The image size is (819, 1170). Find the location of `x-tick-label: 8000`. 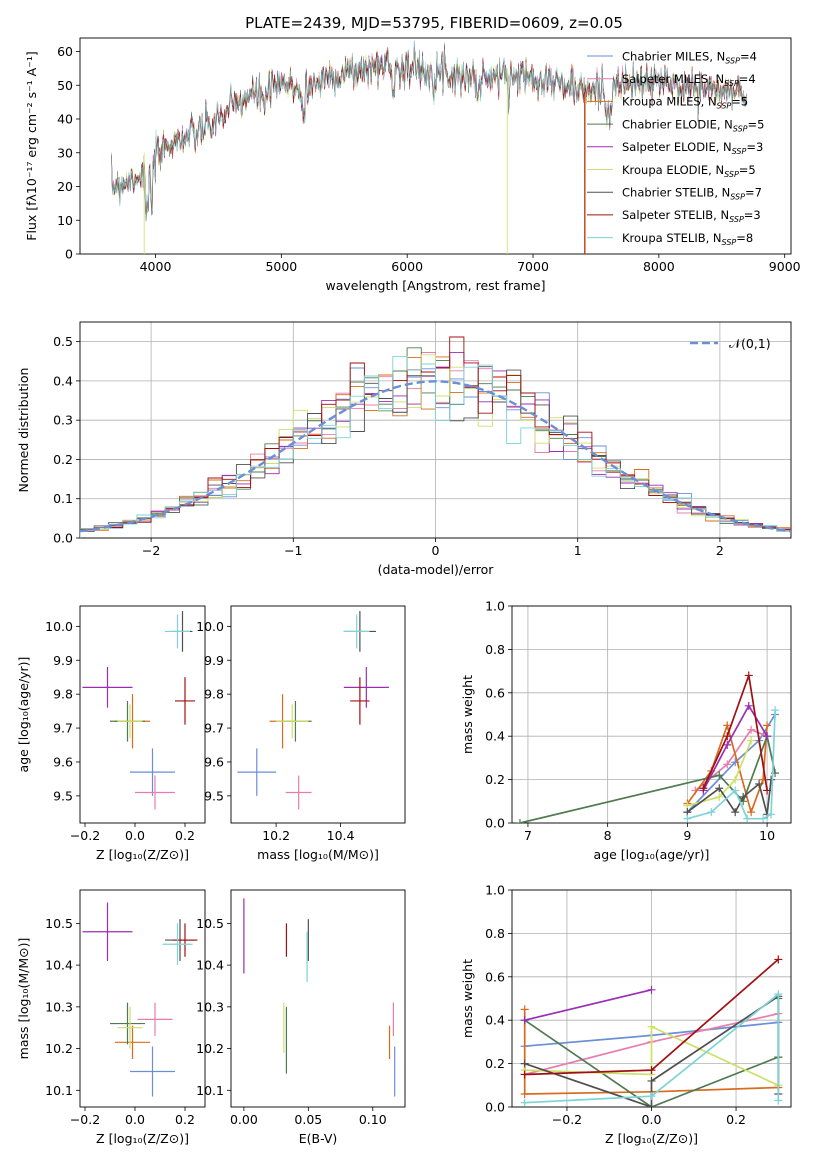

x-tick-label: 8000 is located at coordinates (659, 266).